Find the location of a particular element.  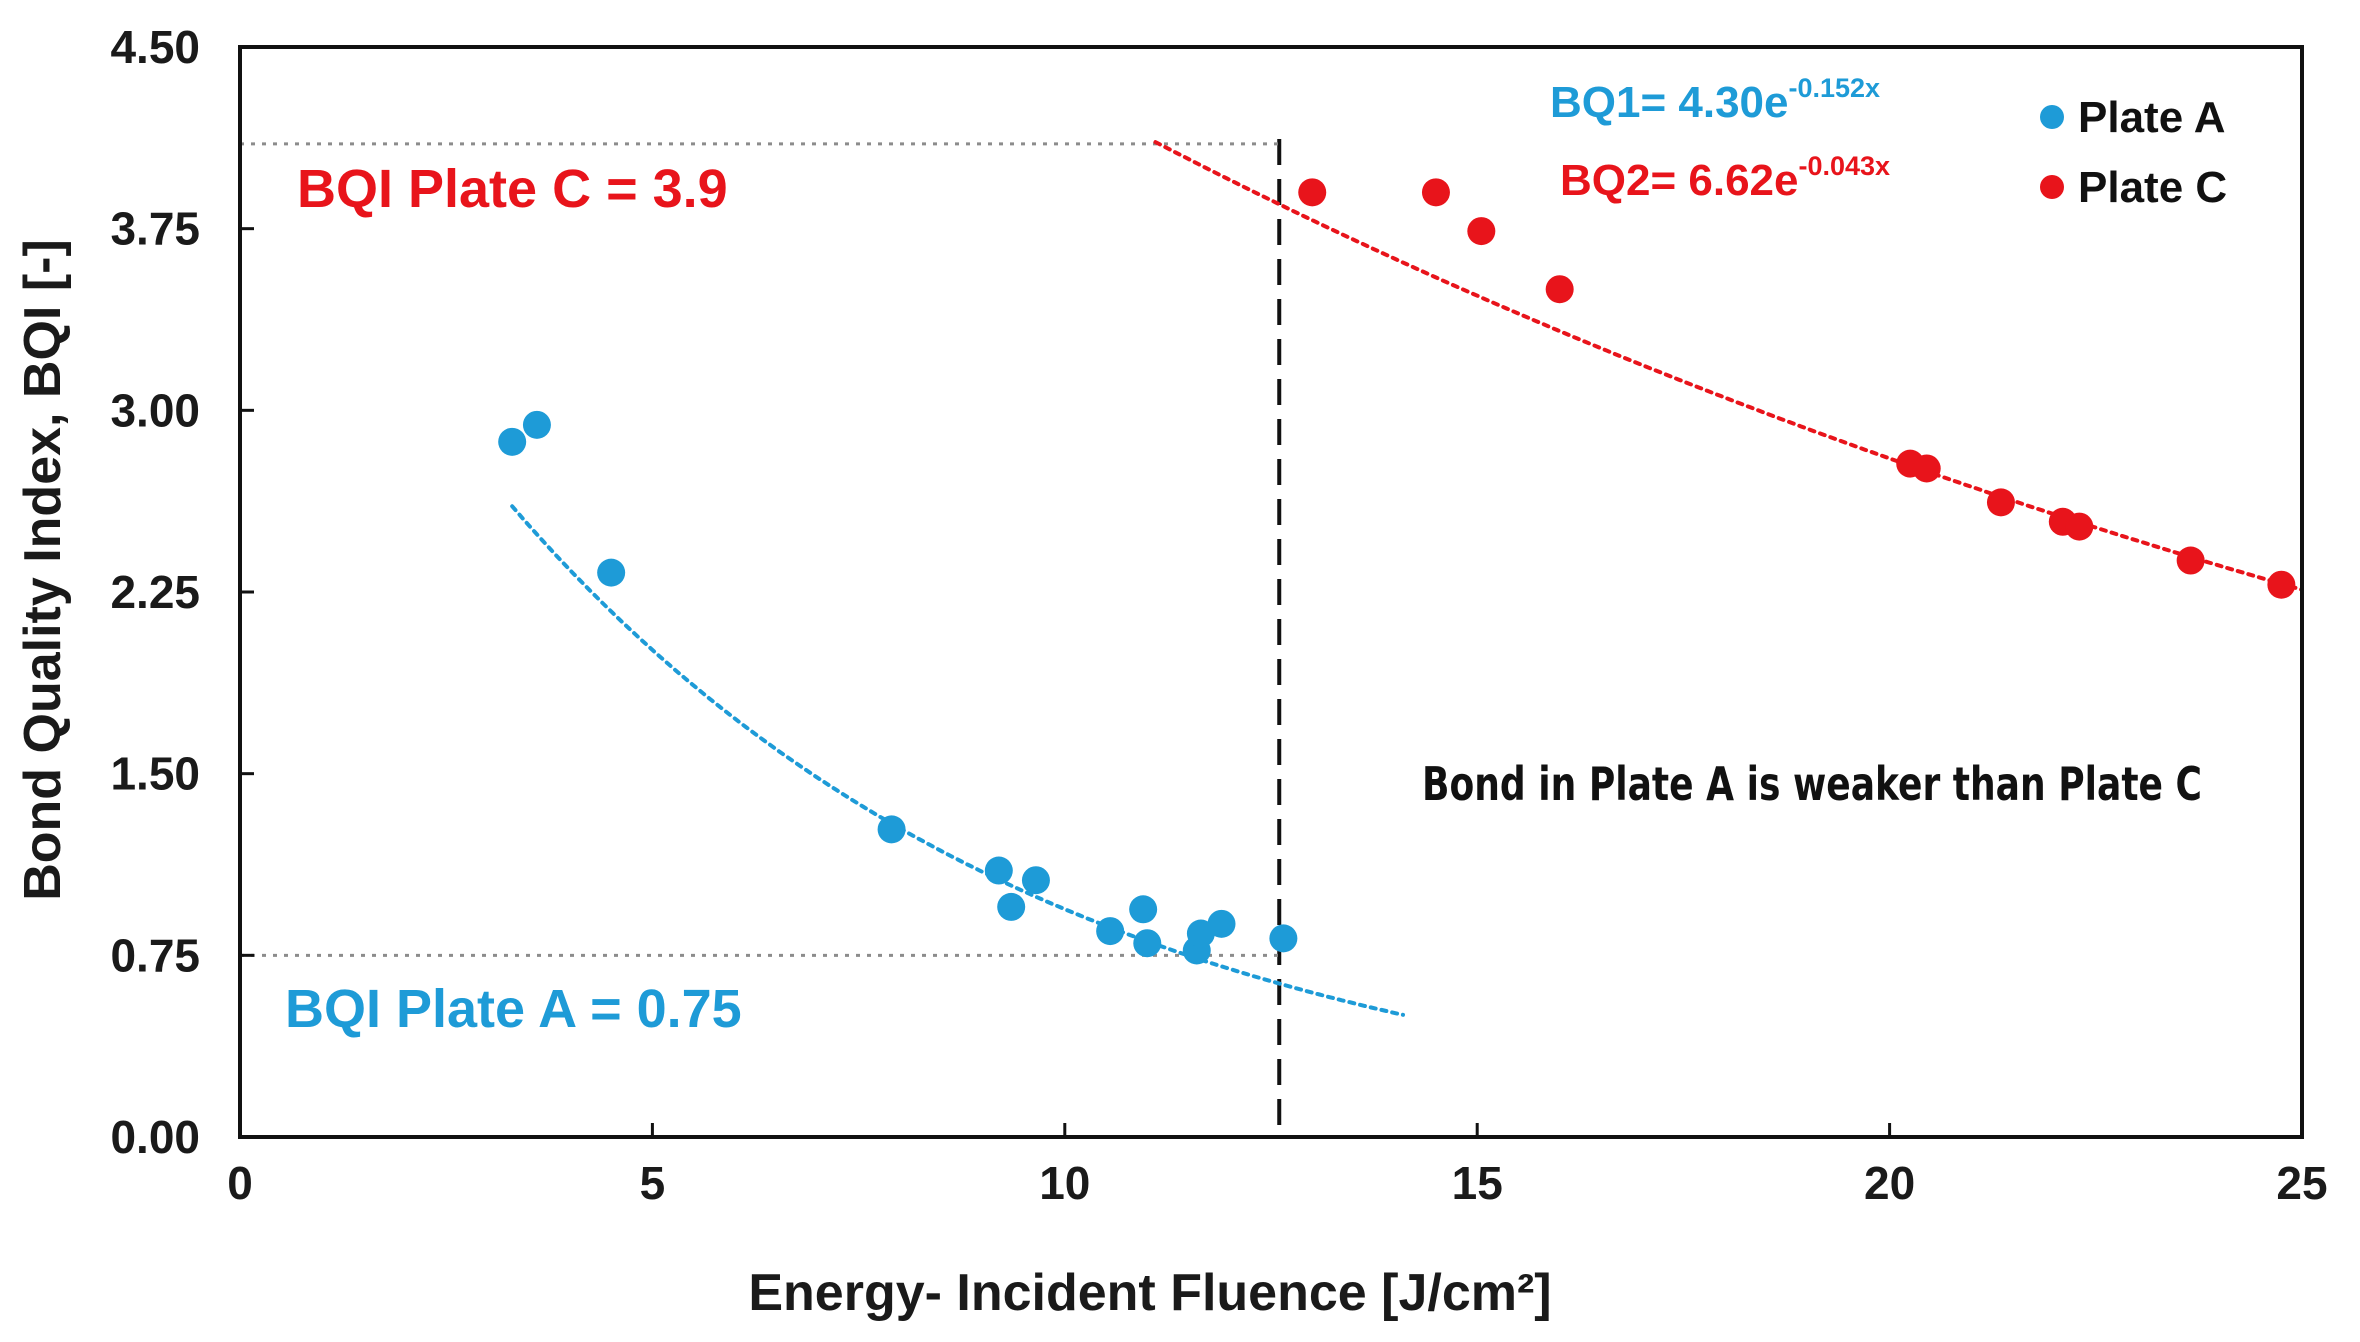

y-axis-title: Bond Quality Index, BQI [-] is located at coordinates (43, 570).